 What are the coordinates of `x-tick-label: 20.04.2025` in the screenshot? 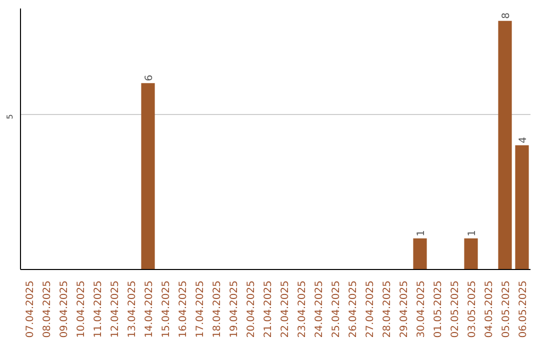 It's located at (251, 309).